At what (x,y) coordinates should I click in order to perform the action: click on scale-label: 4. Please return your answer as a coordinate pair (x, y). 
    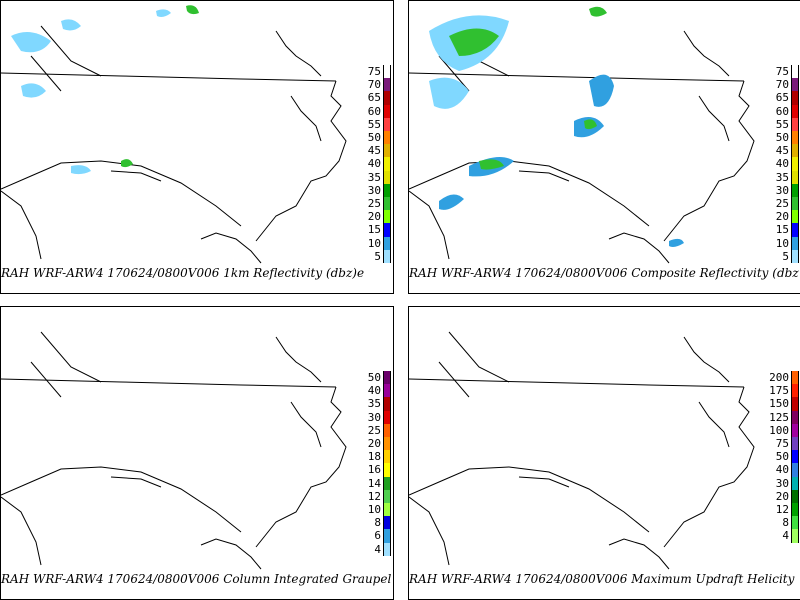
    Looking at the image, I should click on (377, 549).